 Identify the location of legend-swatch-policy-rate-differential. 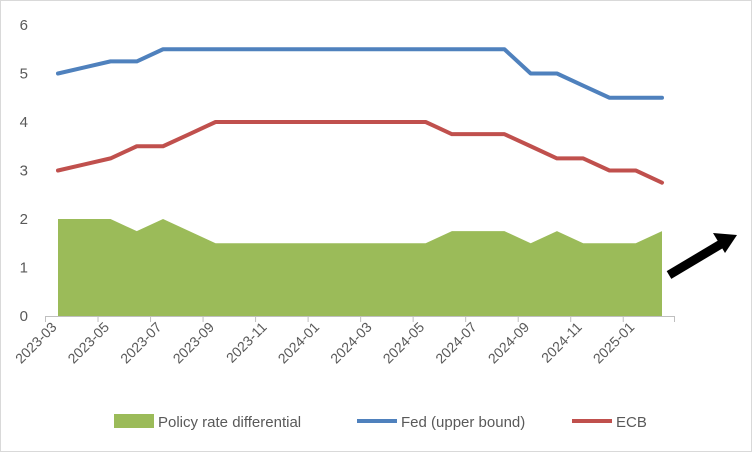
(134, 421).